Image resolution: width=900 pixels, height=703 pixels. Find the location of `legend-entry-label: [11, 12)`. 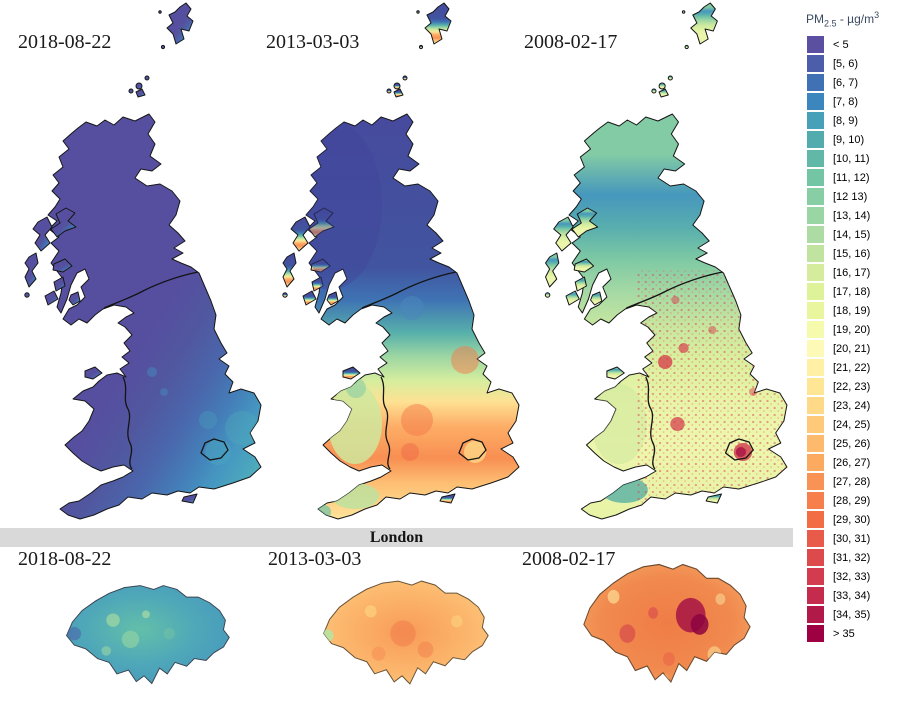

legend-entry-label: [11, 12) is located at coordinates (851, 177).